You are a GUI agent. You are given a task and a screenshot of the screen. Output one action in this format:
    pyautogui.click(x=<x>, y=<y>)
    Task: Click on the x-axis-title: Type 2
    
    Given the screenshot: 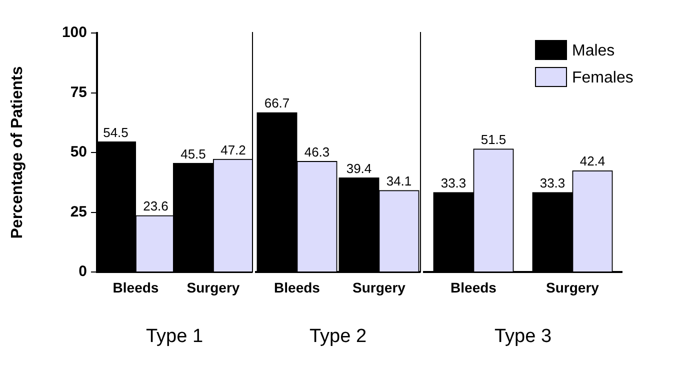 What is the action you would take?
    pyautogui.click(x=338, y=336)
    